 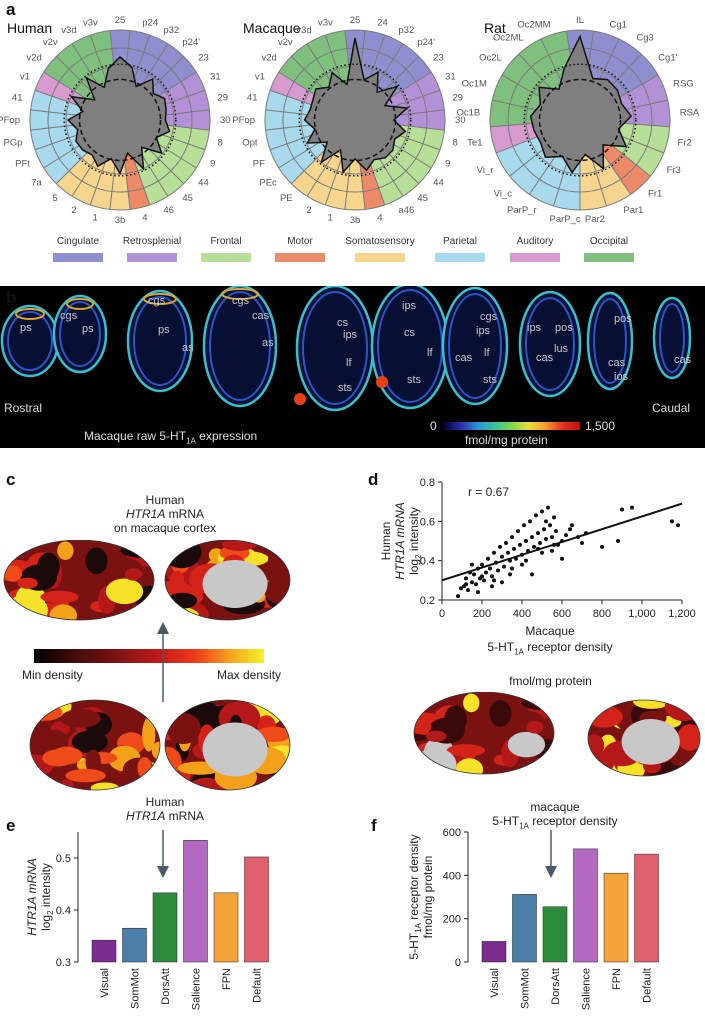 I want to click on y-tick-label: 0.4, so click(x=427, y=562).